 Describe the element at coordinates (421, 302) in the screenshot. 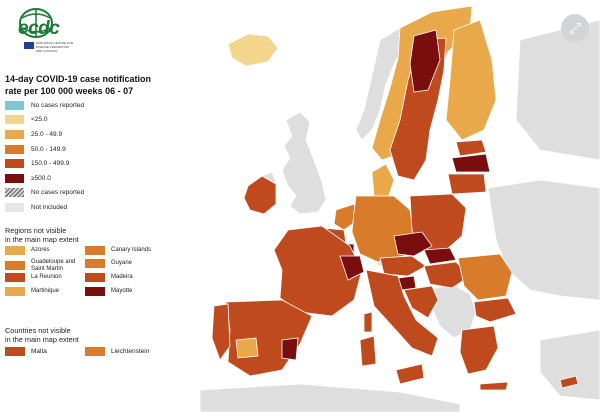

I see `croatia` at that location.